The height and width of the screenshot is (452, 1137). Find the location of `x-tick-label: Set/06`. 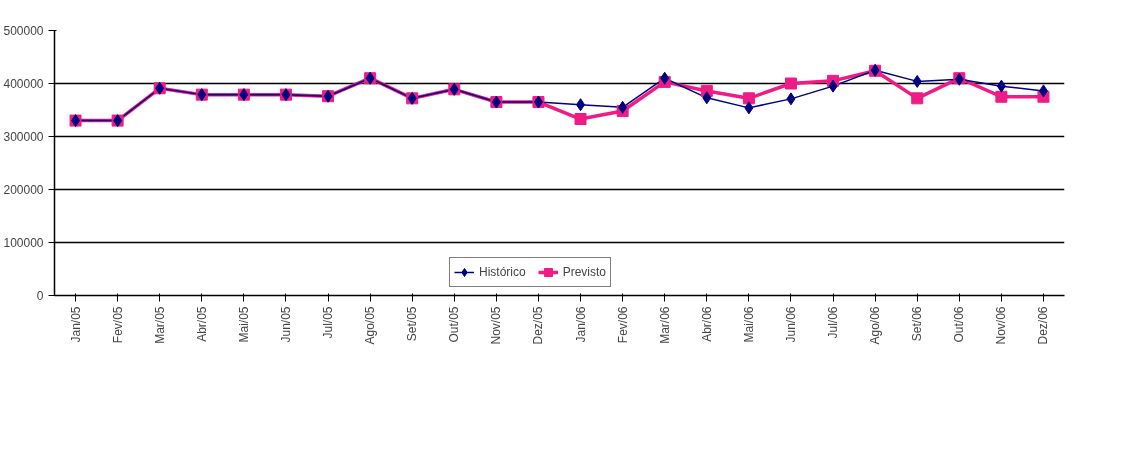

x-tick-label: Set/06 is located at coordinates (917, 324).